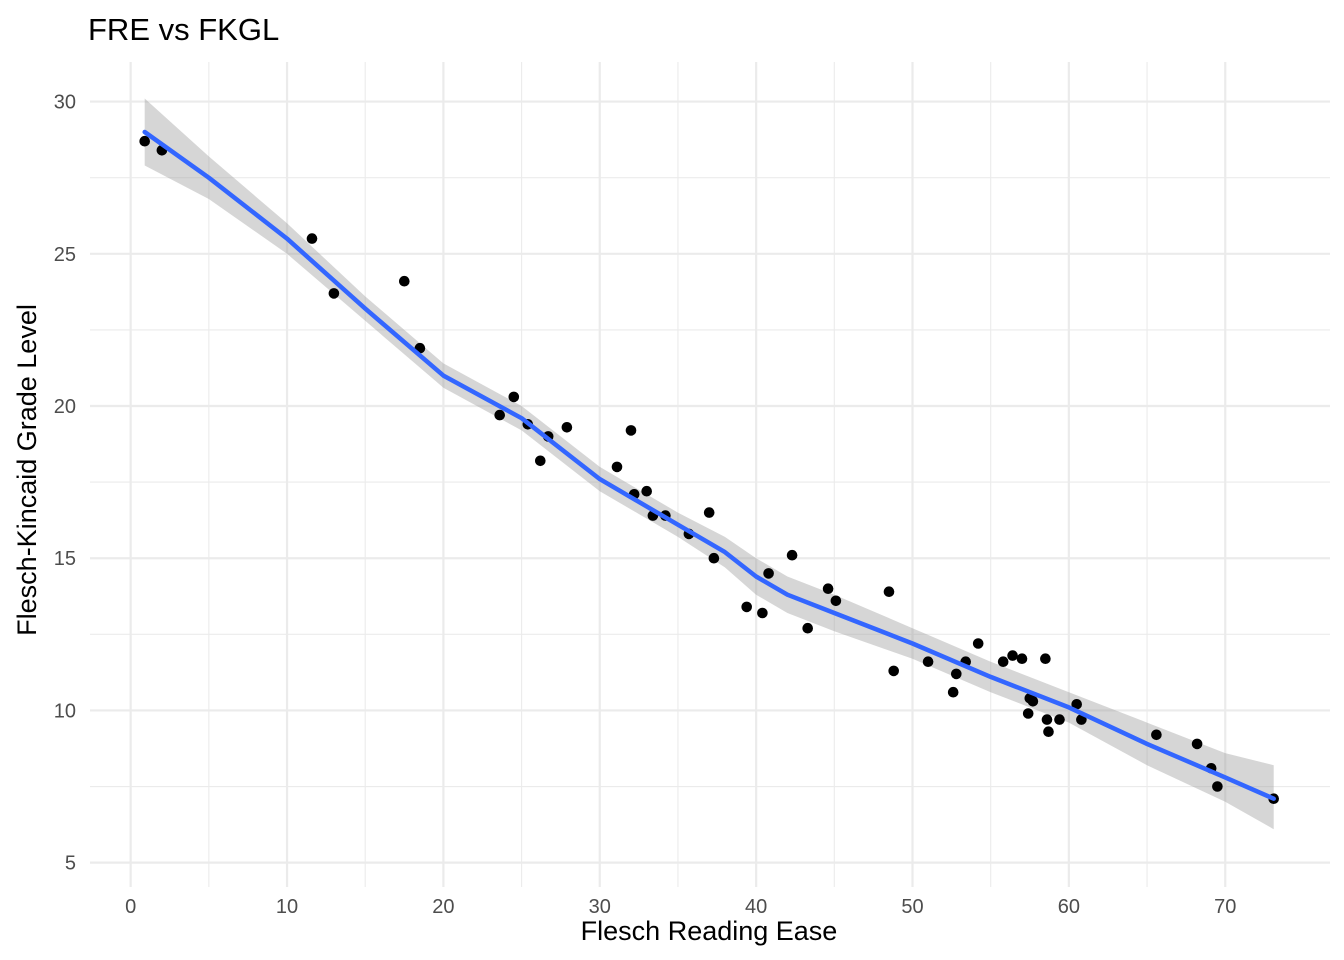 The height and width of the screenshot is (960, 1344). Describe the element at coordinates (1225, 907) in the screenshot. I see `x-tick-label: 70` at that location.